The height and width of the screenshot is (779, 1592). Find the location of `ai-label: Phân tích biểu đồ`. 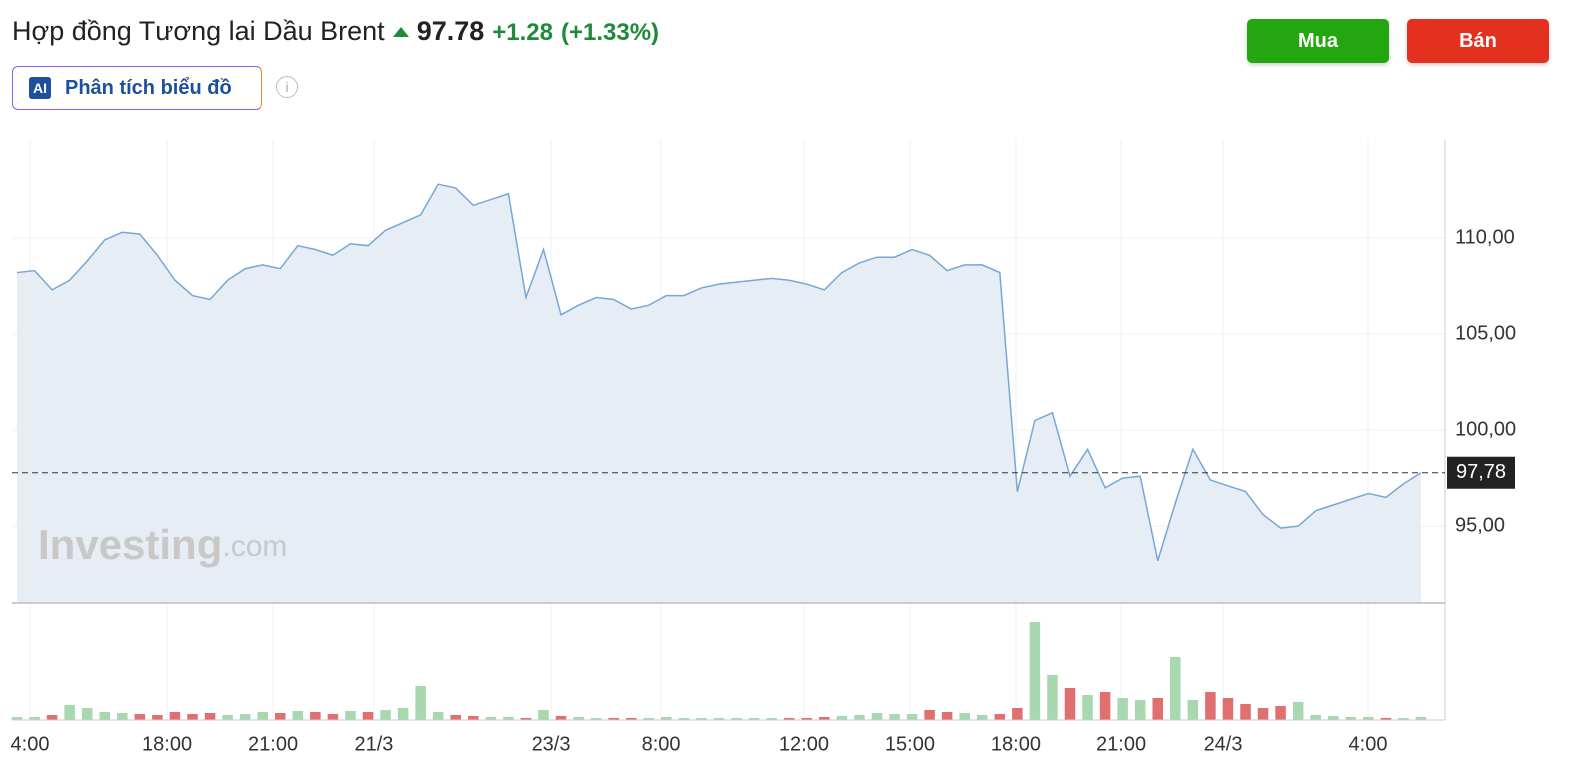

ai-label: Phân tích biểu đồ is located at coordinates (148, 87).